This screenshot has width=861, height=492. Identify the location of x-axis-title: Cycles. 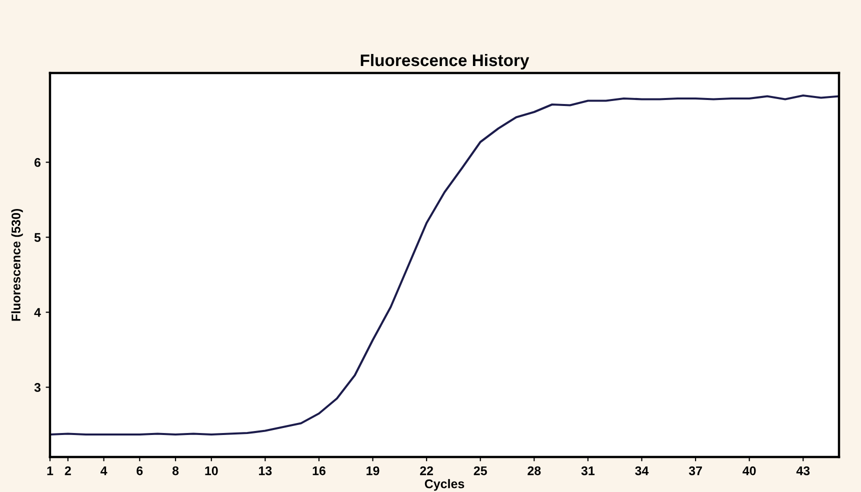
(444, 485).